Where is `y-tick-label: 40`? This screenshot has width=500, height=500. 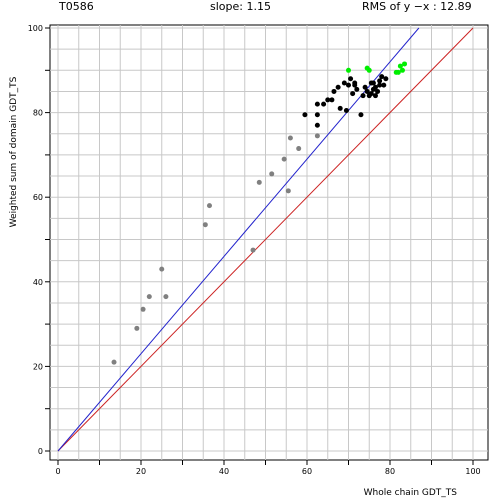
y-tick-label: 40 is located at coordinates (38, 282).